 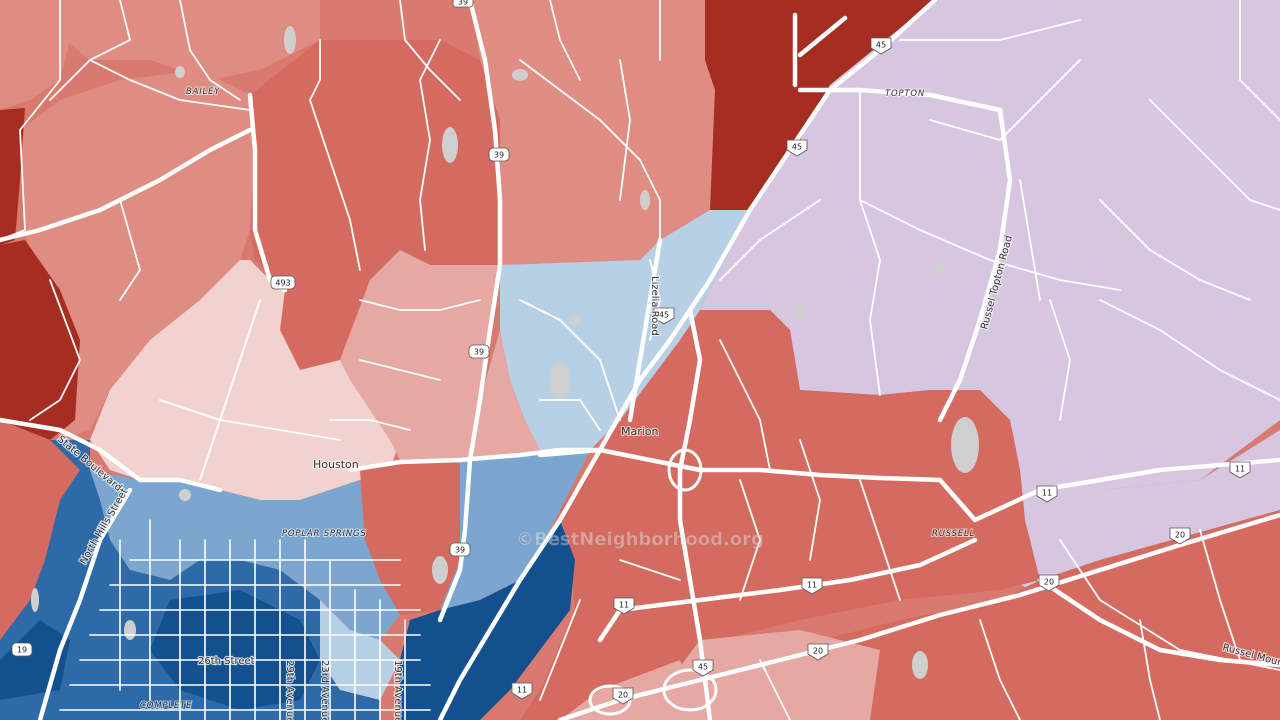 I want to click on shield-11-c: 11, so click(x=812, y=586).